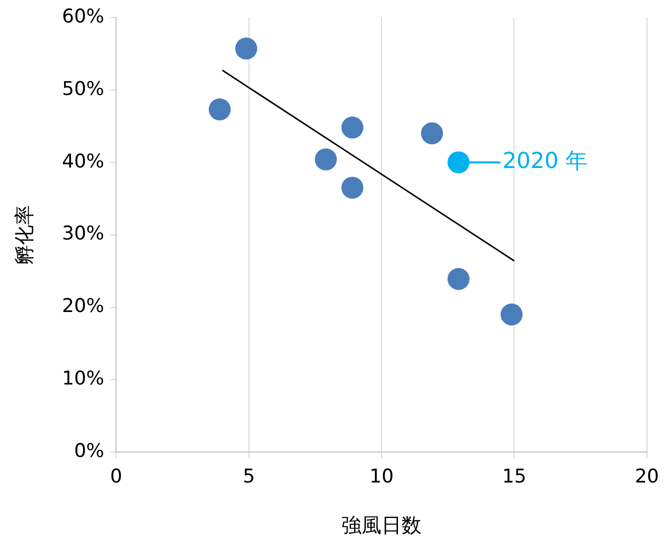  Describe the element at coordinates (545, 161) in the screenshot. I see `annotation: 2020 年` at that location.